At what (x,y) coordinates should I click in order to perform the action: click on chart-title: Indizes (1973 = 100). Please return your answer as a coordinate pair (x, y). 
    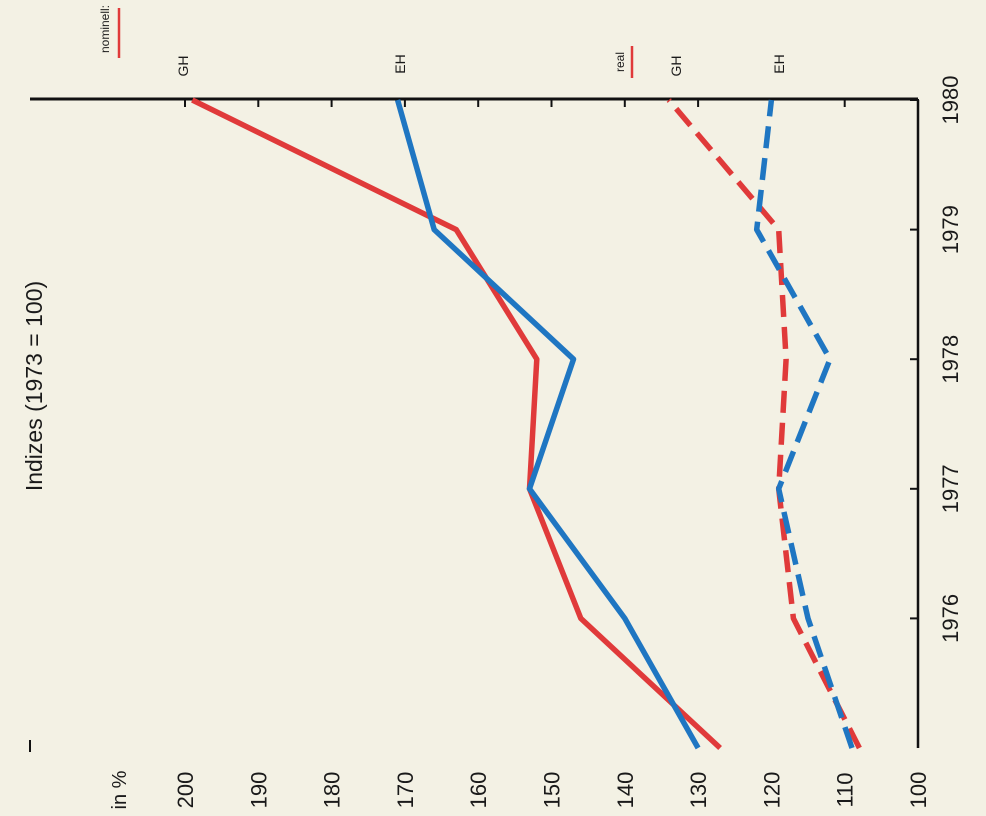
    Looking at the image, I should click on (34, 386).